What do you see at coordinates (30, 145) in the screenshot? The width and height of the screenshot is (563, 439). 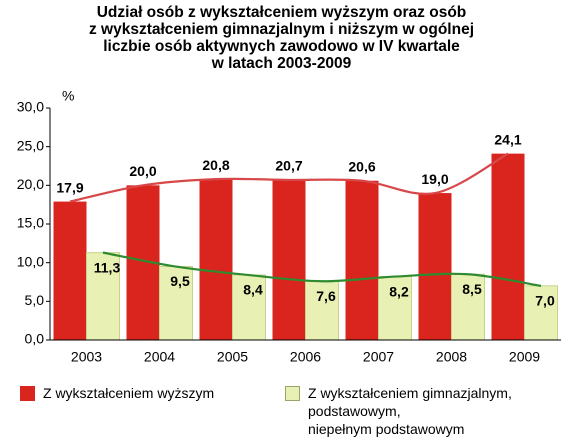 I see `y-tick-label: 25,0` at bounding box center [30, 145].